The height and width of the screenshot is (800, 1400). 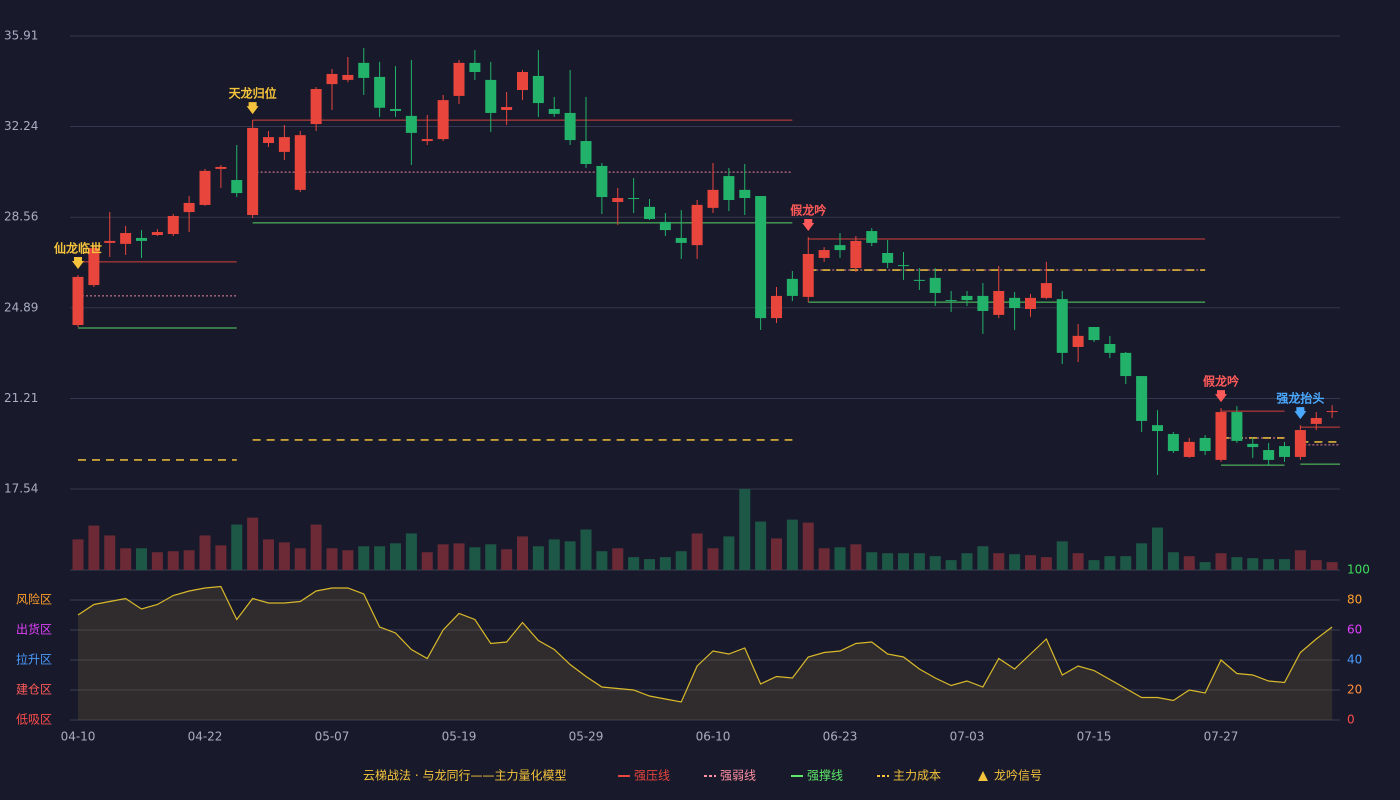 I want to click on y-tick-label: 17.54, so click(x=21, y=489).